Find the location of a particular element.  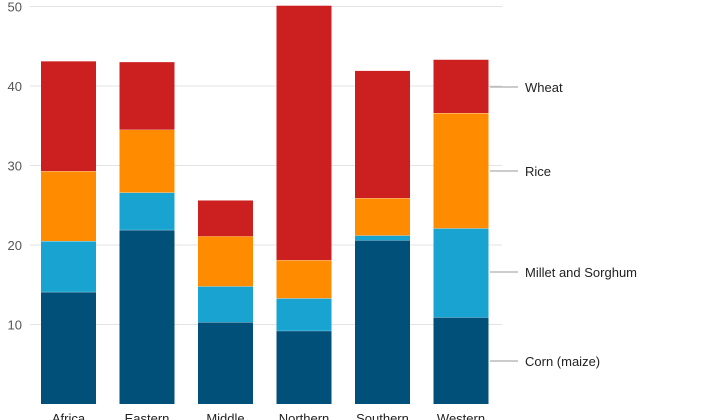

legend-label-corn-maize: Corn (maize) is located at coordinates (562, 361).